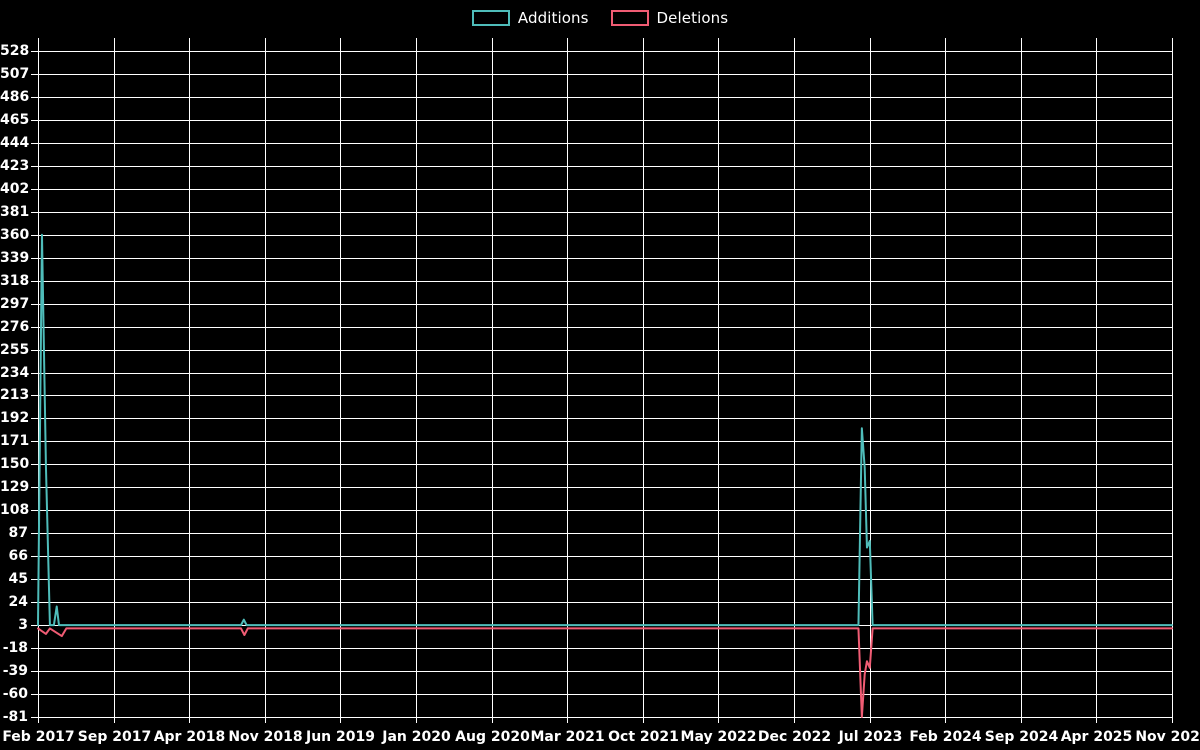 The height and width of the screenshot is (750, 1200). I want to click on x-axis-tick-label: Mar 2021, so click(567, 737).